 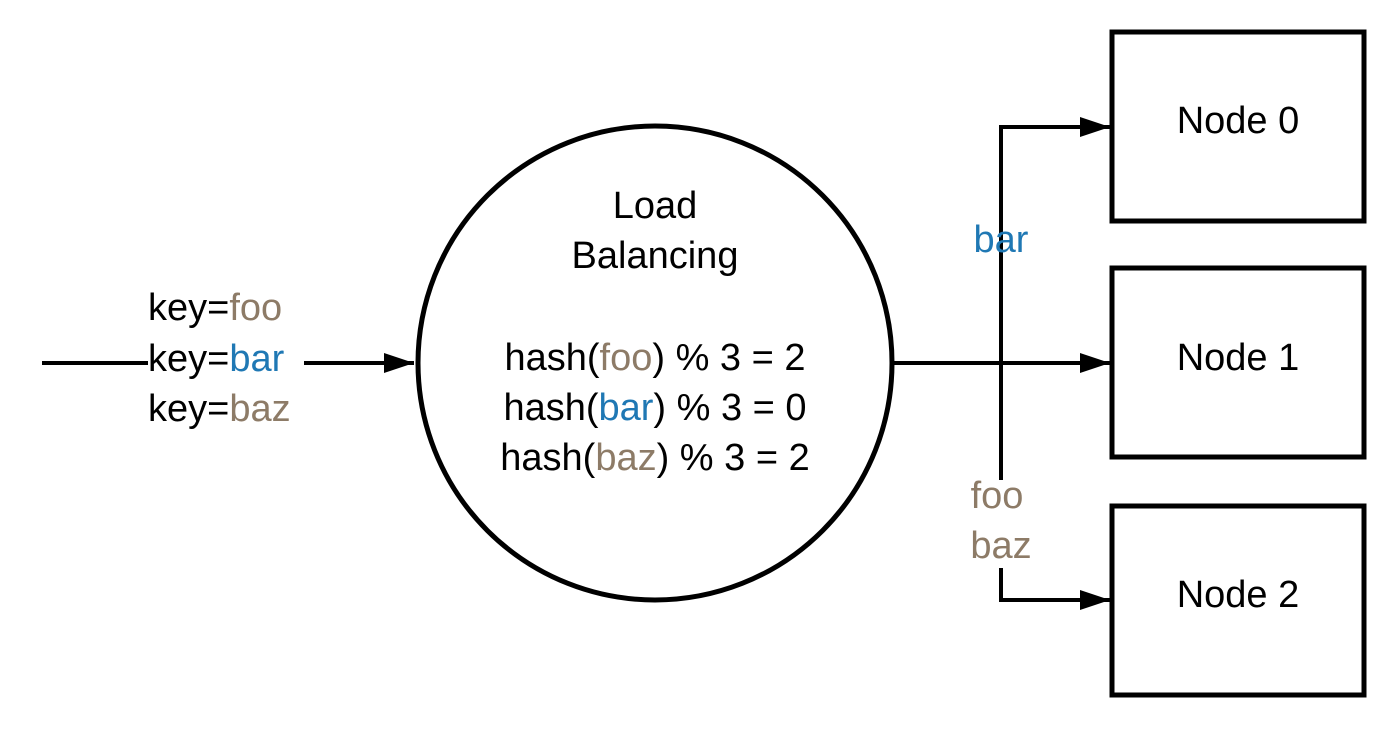 What do you see at coordinates (1000, 393) in the screenshot?
I see `route-labels: bar foo baz` at bounding box center [1000, 393].